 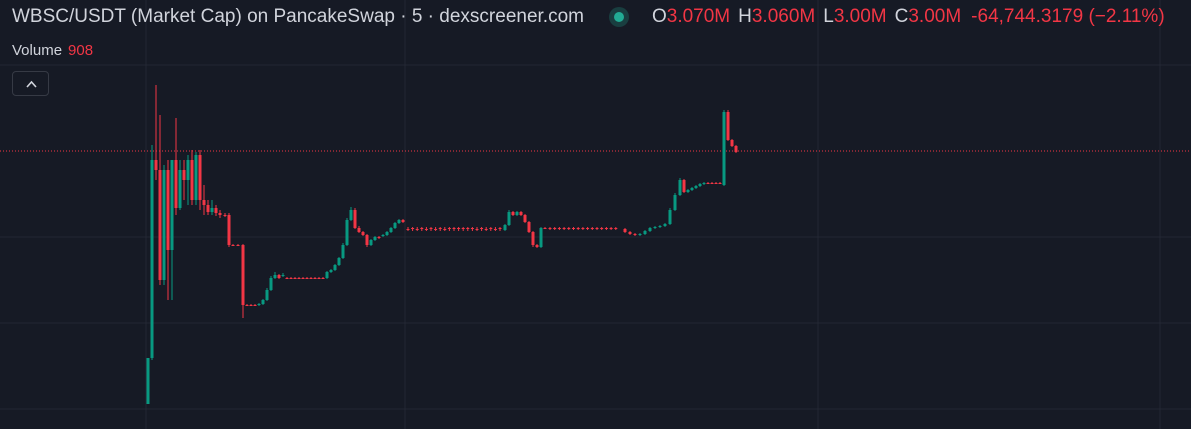 I want to click on open: 3.070M, so click(x=698, y=16).